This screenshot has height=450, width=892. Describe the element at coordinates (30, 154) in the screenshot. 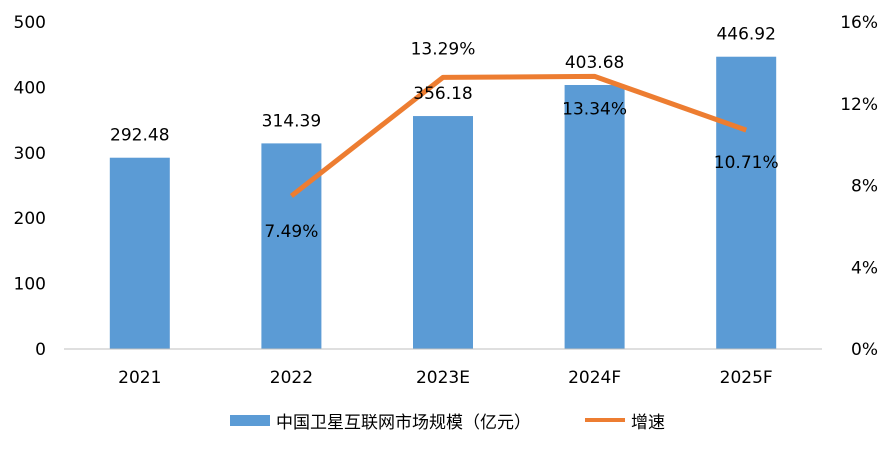

I see `left-tick-label: 300` at that location.